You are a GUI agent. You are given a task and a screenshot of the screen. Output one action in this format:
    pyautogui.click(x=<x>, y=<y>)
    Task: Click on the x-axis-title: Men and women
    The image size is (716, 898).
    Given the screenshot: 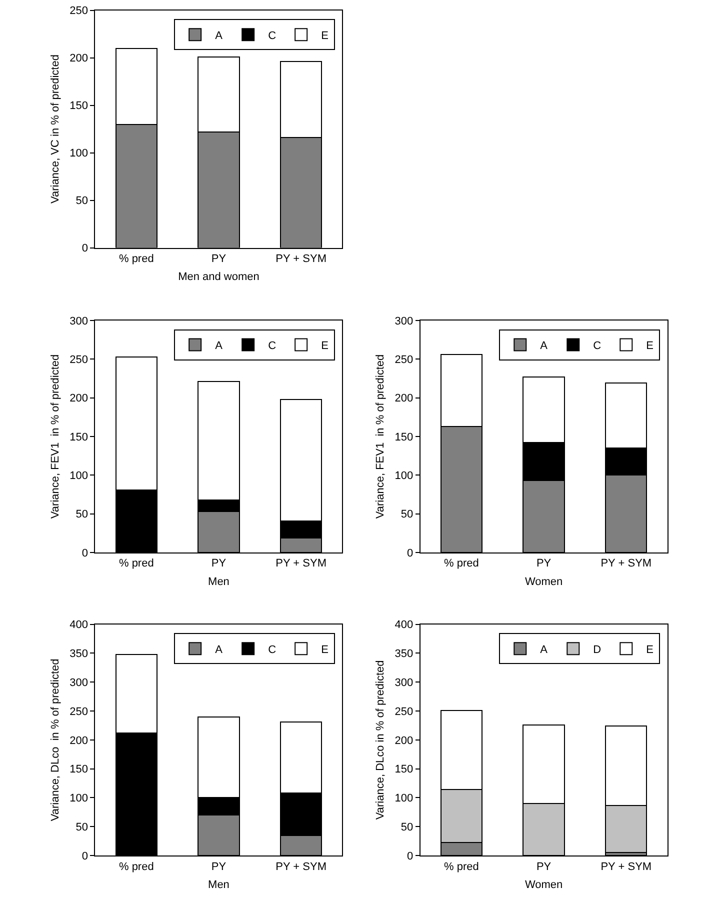 What is the action you would take?
    pyautogui.click(x=219, y=277)
    